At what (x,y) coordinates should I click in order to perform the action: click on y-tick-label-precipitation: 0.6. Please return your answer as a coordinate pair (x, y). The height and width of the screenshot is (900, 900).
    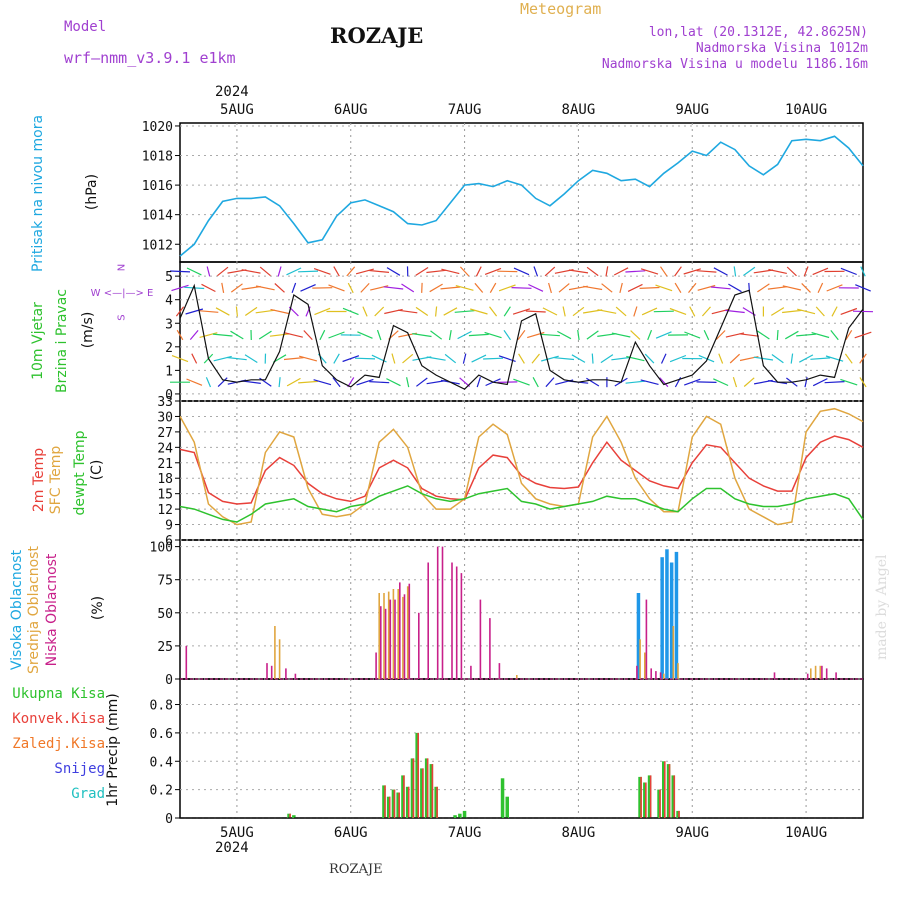
    Looking at the image, I should click on (161, 734).